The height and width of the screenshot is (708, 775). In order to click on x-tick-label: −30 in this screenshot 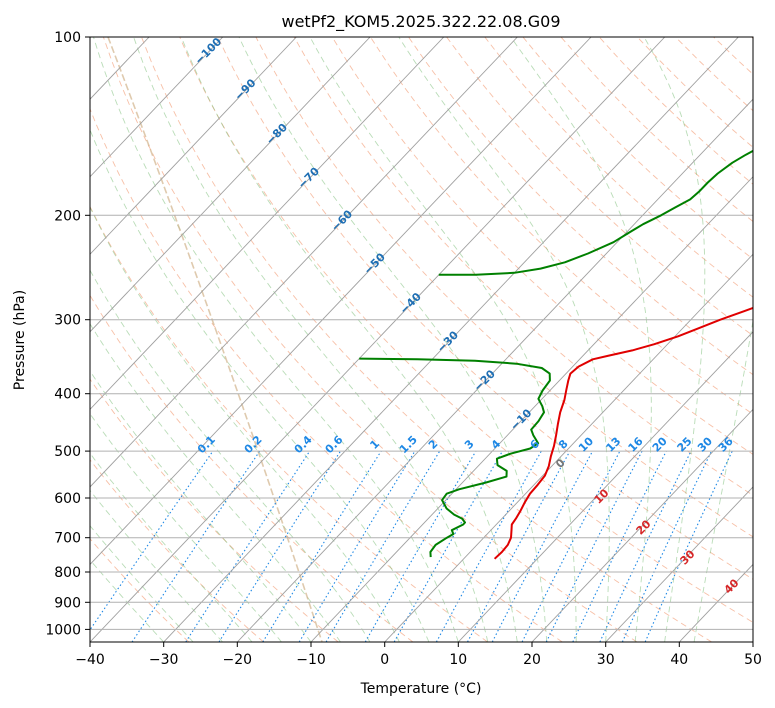, I will do `click(164, 660)`.